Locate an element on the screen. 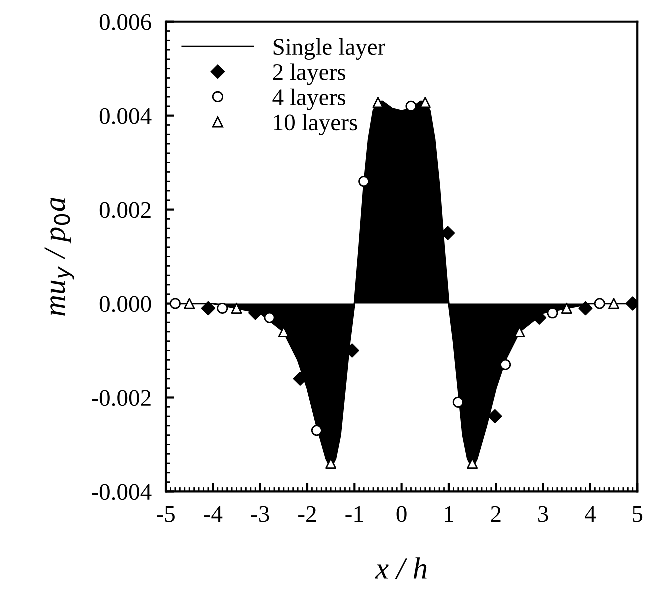 This screenshot has height=591, width=646. x-tick-label: -5 is located at coordinates (166, 514).